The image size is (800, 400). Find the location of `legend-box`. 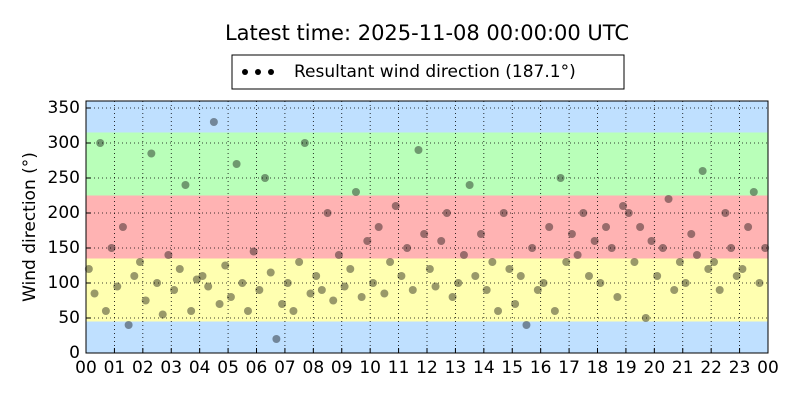

legend-box is located at coordinates (428, 72).